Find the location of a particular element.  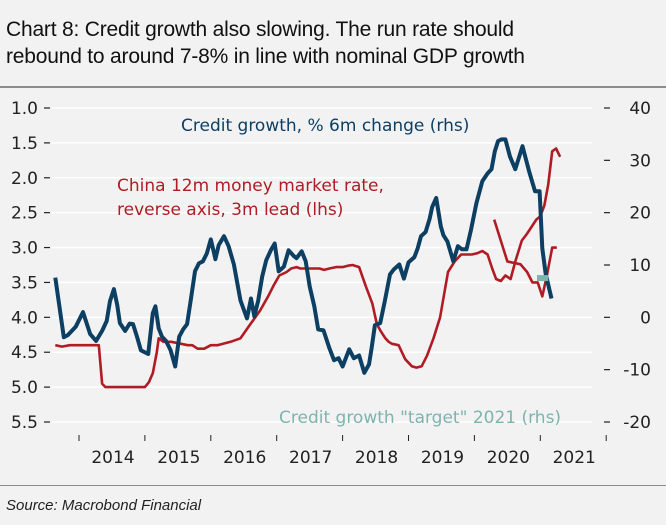

right-tick-label: 30 is located at coordinates (640, 161).